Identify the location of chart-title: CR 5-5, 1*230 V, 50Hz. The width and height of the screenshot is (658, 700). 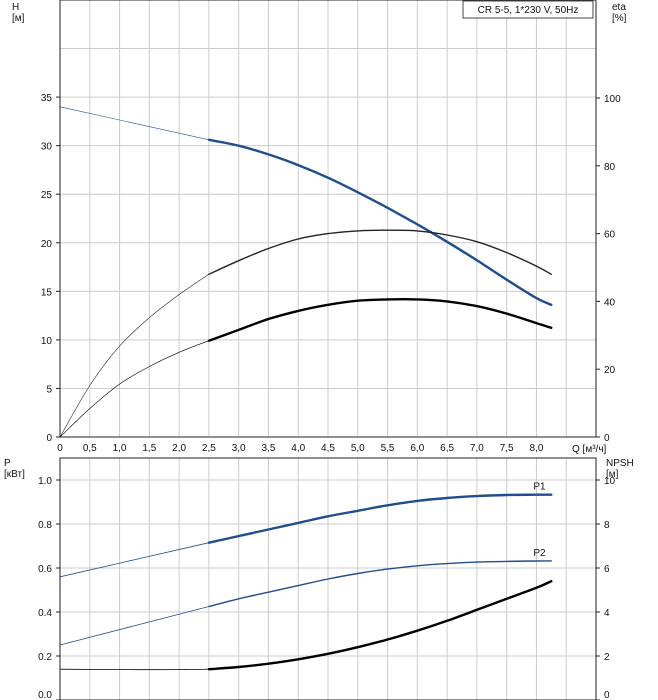
(528, 10).